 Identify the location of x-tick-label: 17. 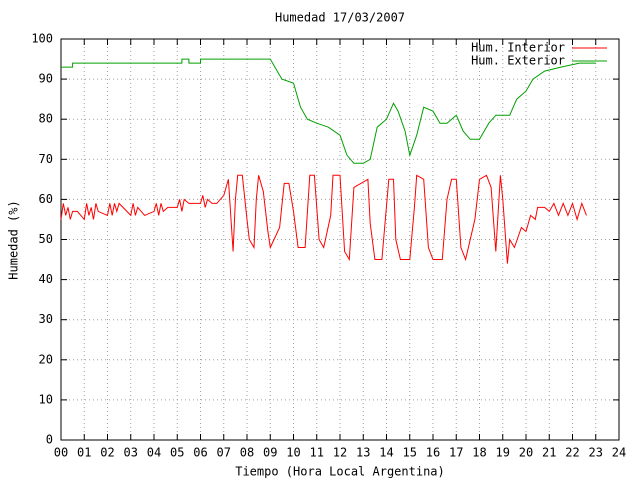
(456, 453).